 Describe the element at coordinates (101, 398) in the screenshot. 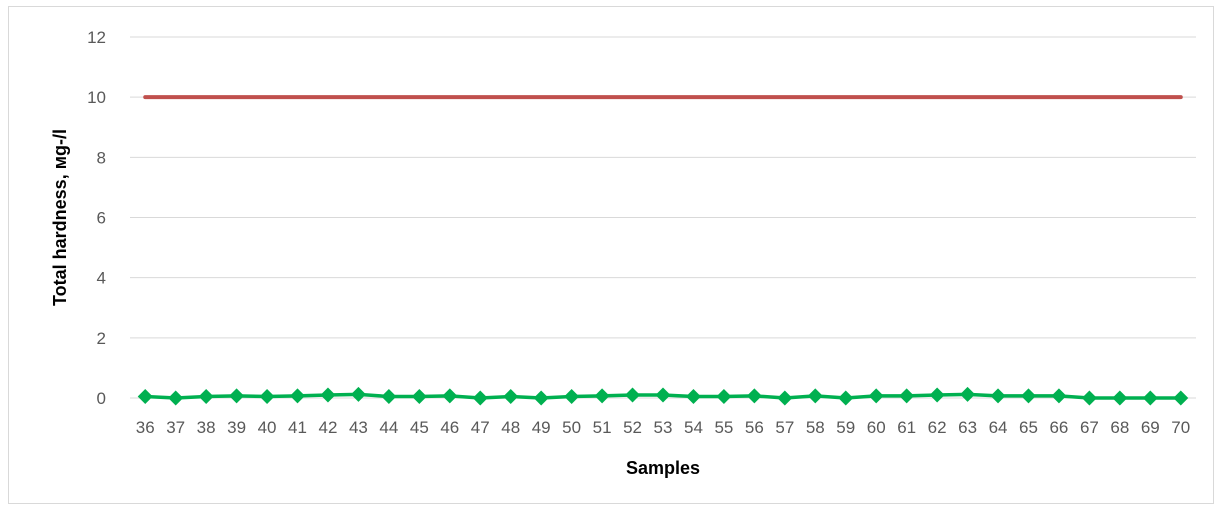

I see `y-tick-label: 0` at that location.